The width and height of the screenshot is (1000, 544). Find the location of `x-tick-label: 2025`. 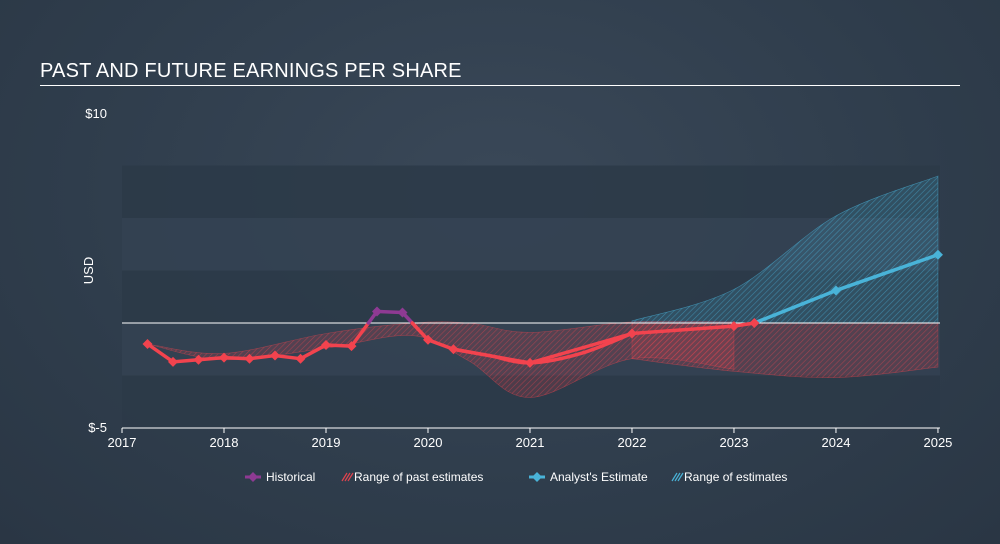

x-tick-label: 2025 is located at coordinates (937, 442).